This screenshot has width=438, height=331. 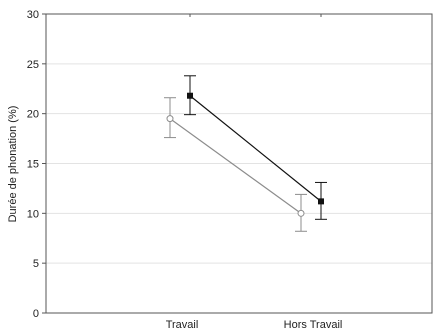 I want to click on y-tick-label: 15, so click(x=33, y=165).